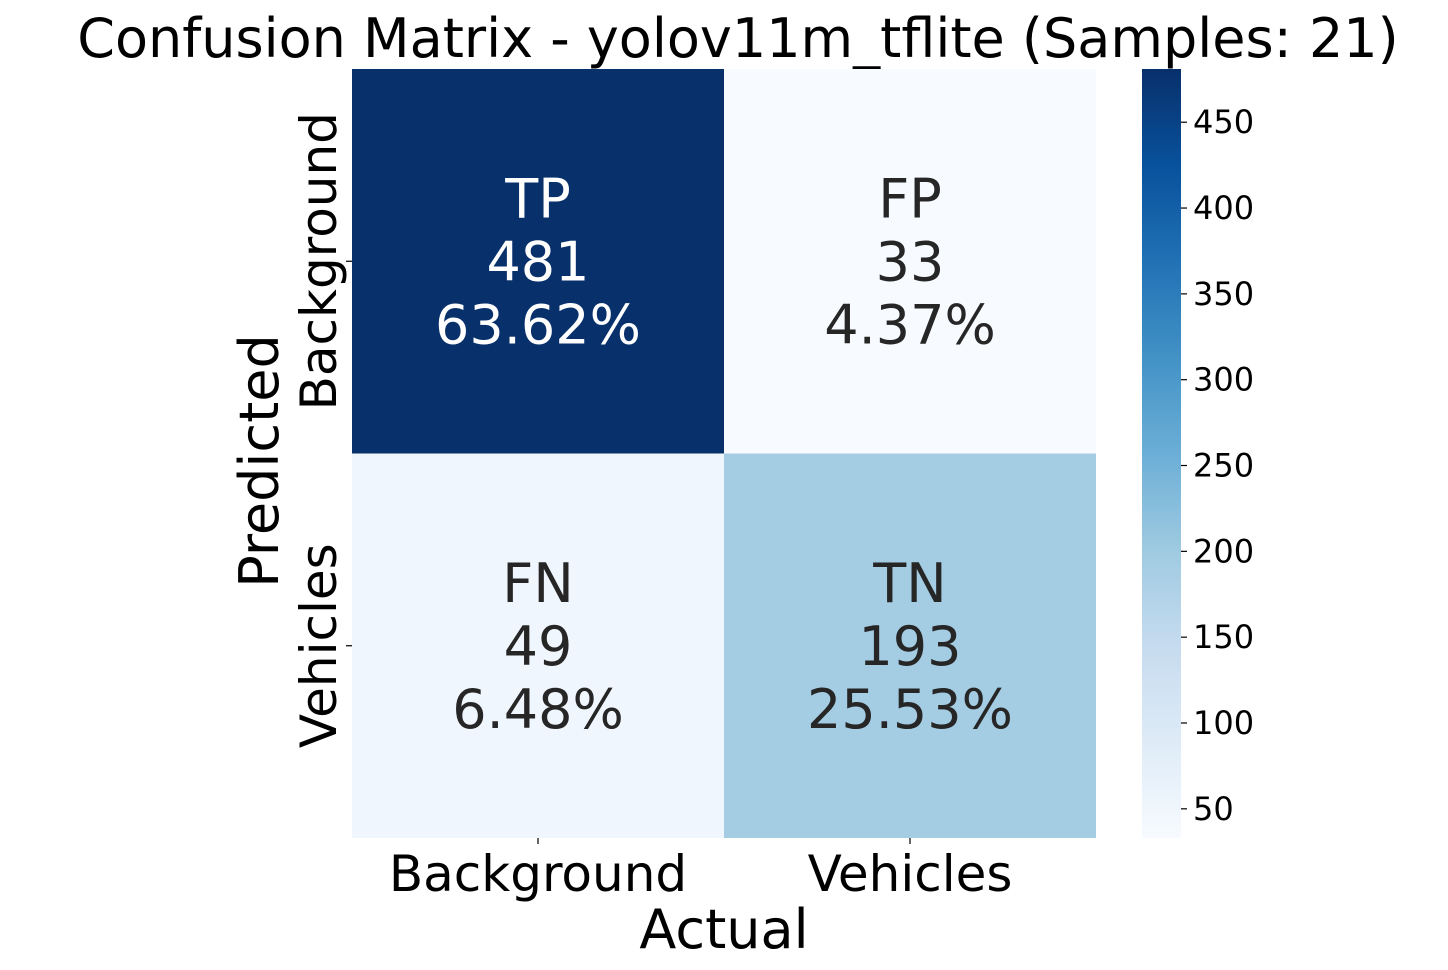 This screenshot has height=970, width=1448. What do you see at coordinates (538, 709) in the screenshot?
I see `cell-percent-fn: 6.48%` at bounding box center [538, 709].